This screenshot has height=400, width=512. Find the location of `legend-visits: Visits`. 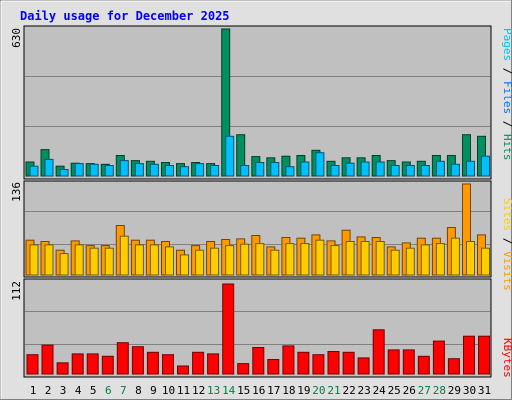

legend-visits: Visits is located at coordinates (506, 271).